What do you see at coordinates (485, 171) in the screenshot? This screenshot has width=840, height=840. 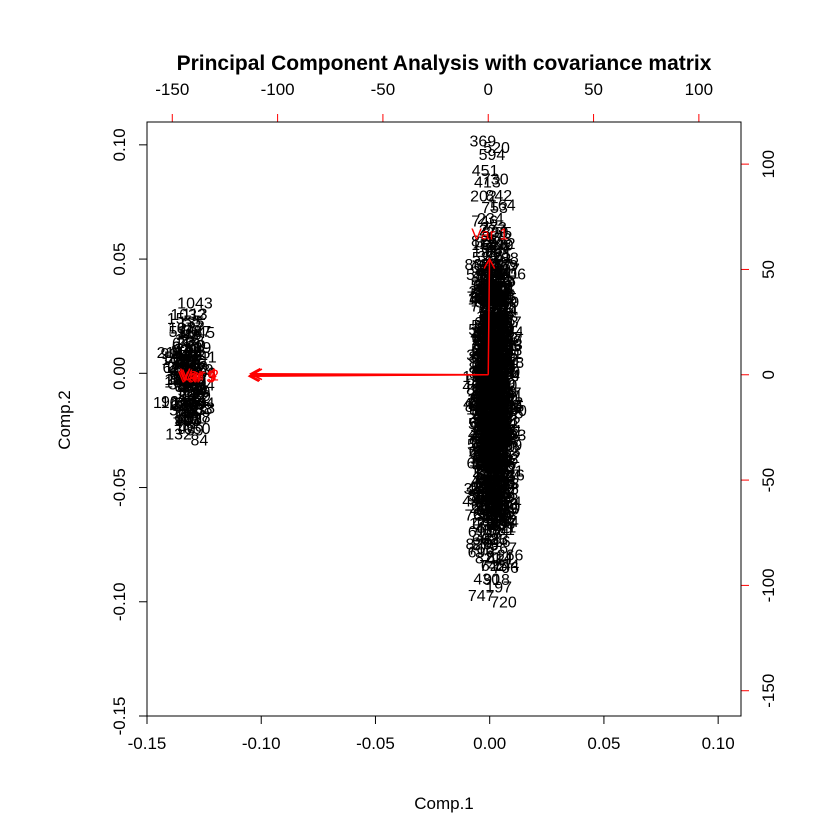 I see `score-outlier-label: 451` at bounding box center [485, 171].